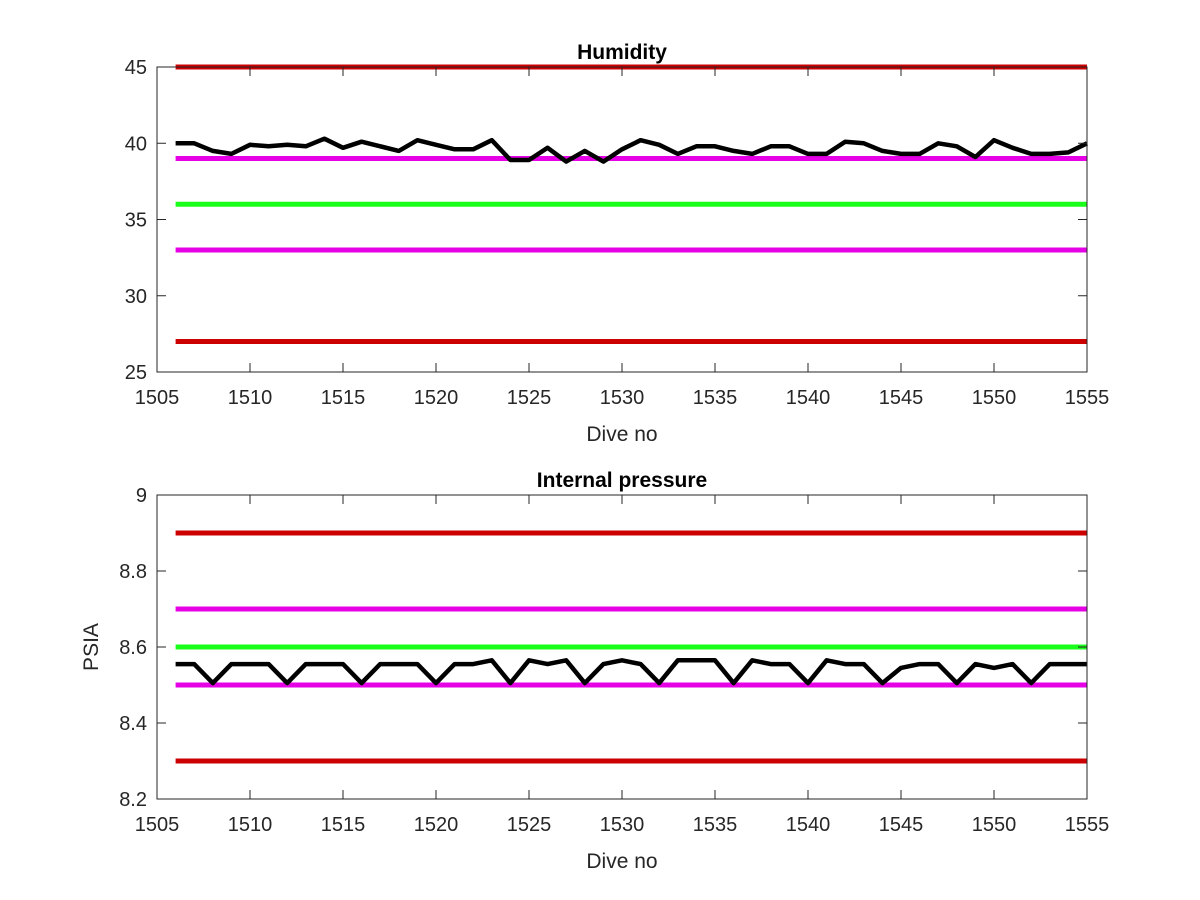 Image resolution: width=1200 pixels, height=900 pixels. What do you see at coordinates (133, 648) in the screenshot?
I see `y-tick-label: 8.6` at bounding box center [133, 648].